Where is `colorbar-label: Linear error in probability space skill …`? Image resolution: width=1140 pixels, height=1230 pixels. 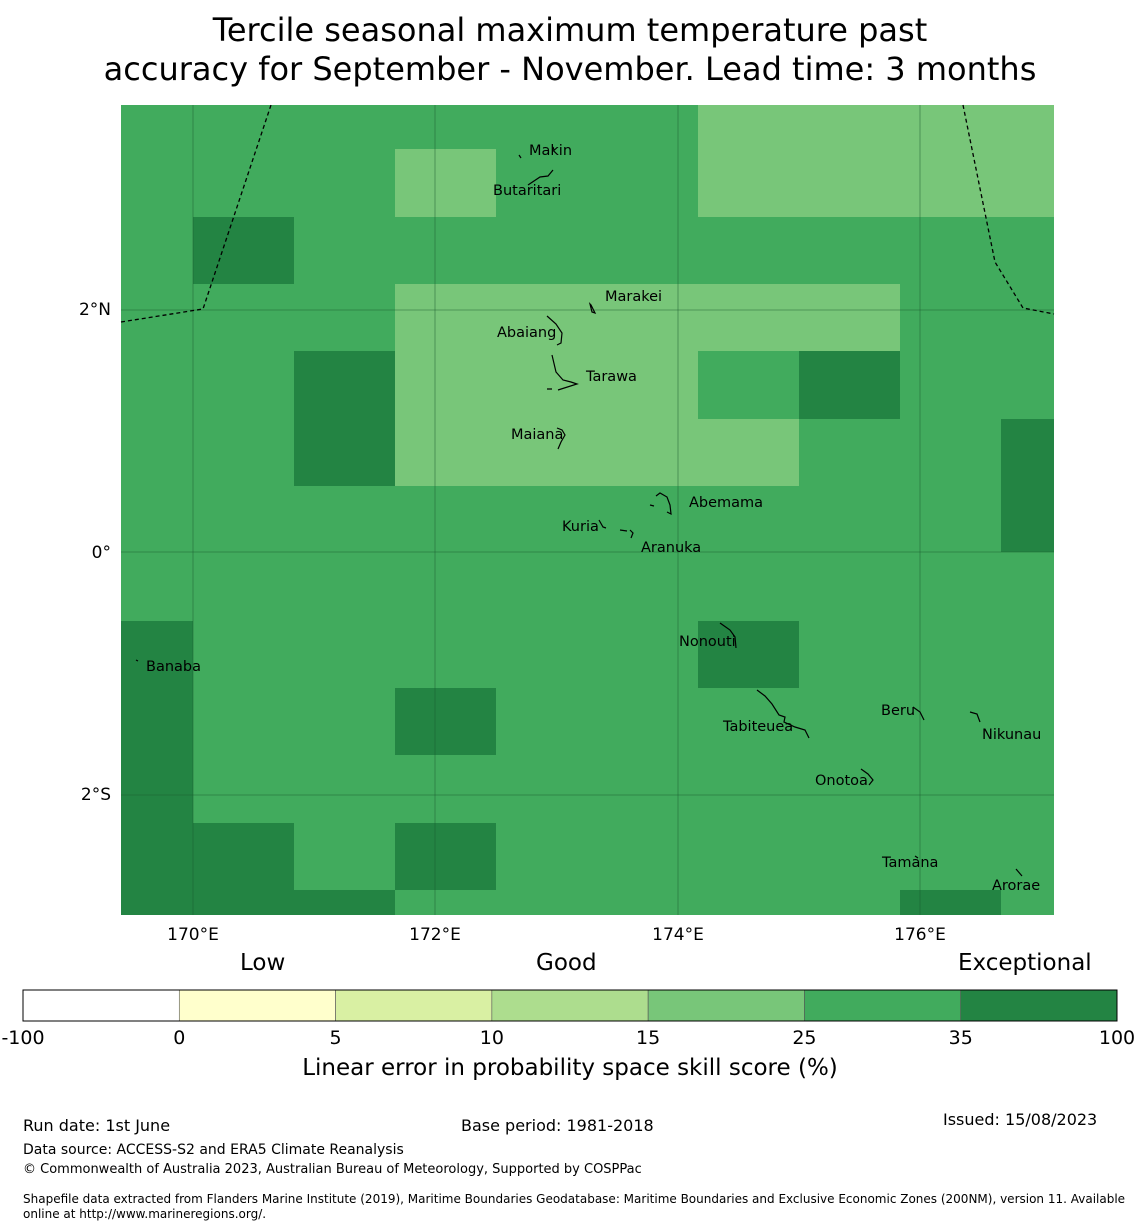 colorbar-label: Linear error in probability space skill … is located at coordinates (570, 1068).